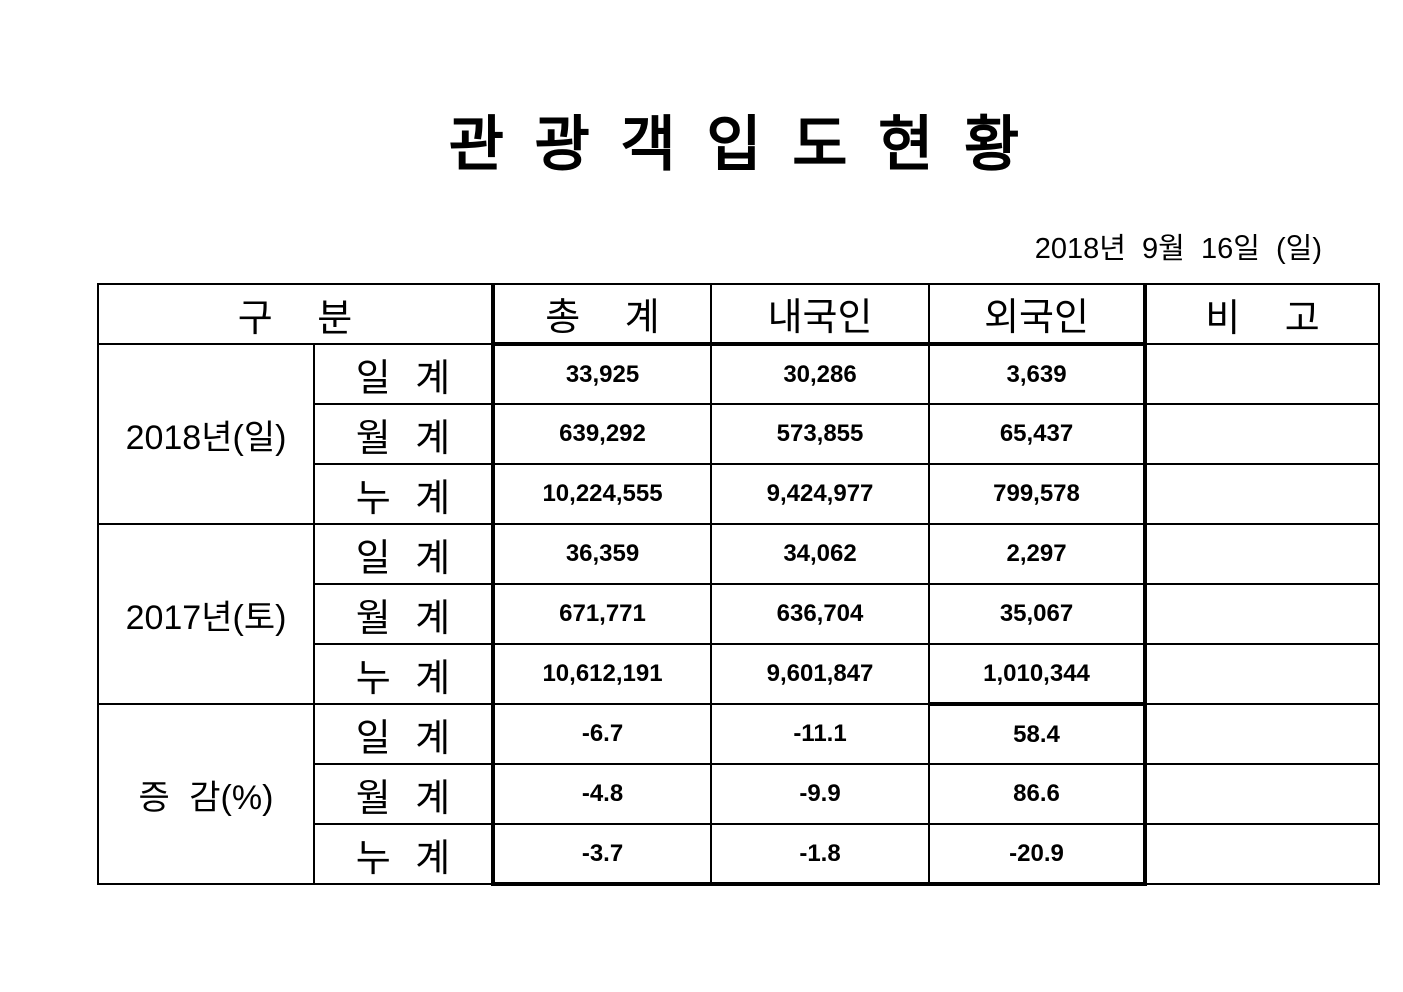  I want to click on value-cell-total: -3.7, so click(602, 854).